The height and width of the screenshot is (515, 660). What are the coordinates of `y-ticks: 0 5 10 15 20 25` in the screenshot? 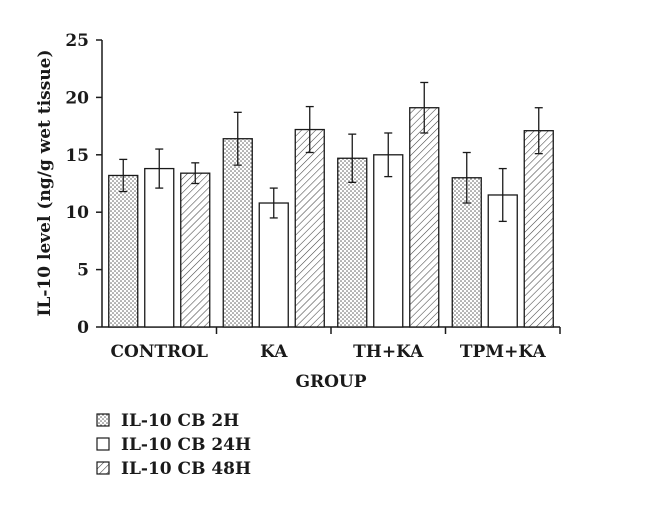 It's located at (83, 184).